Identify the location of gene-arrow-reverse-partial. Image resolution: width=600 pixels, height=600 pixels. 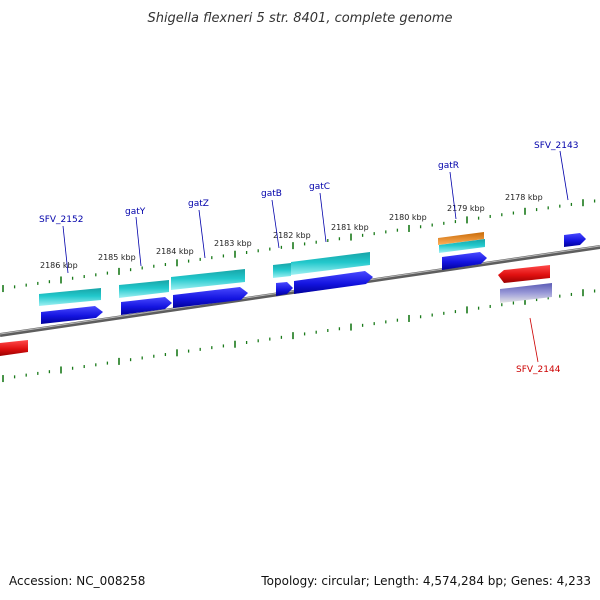
(14, 348).